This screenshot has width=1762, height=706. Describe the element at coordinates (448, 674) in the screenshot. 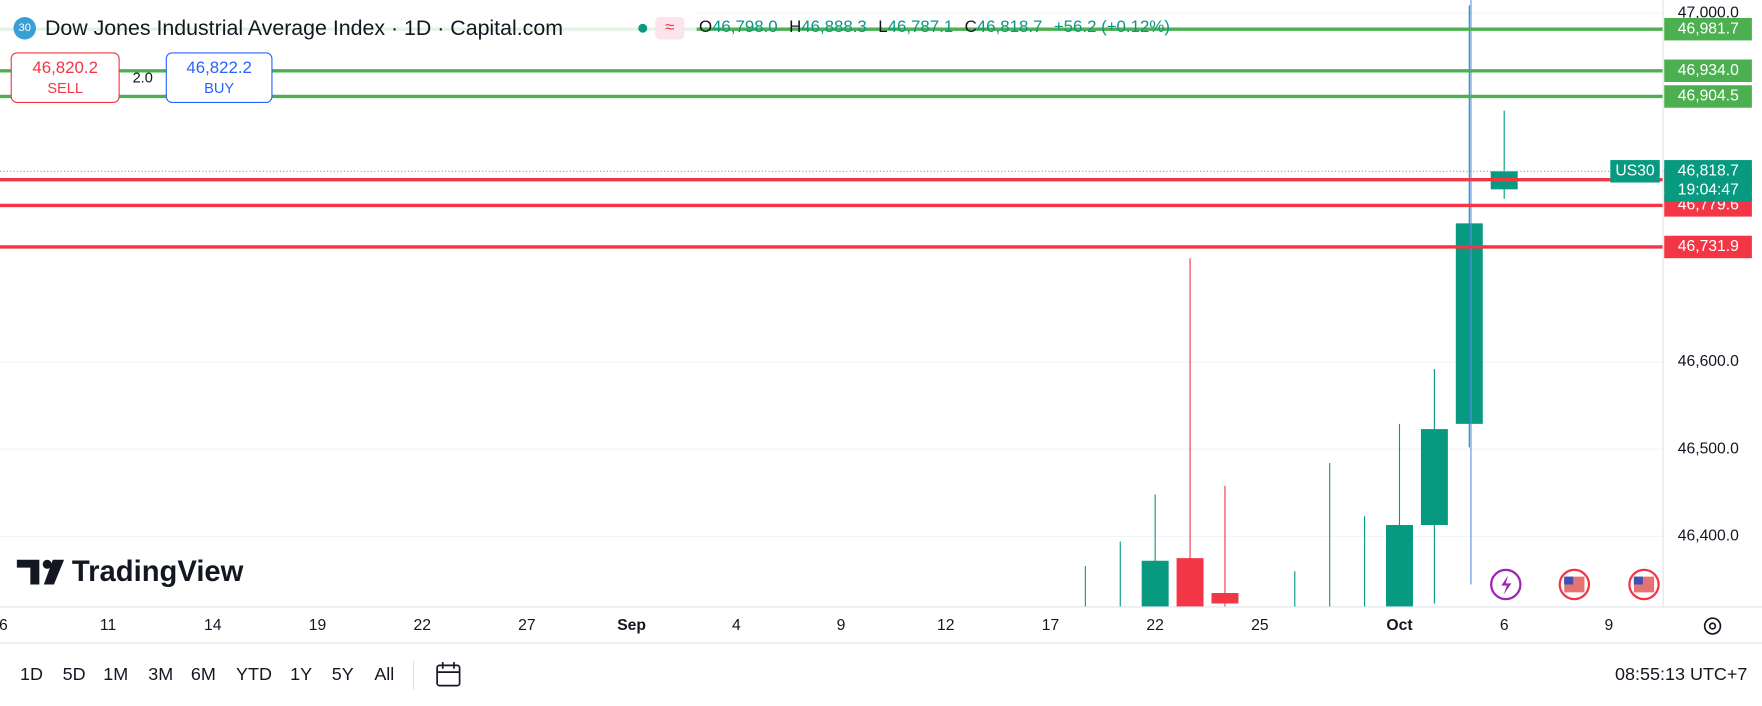

I see `date-range-icon` at that location.